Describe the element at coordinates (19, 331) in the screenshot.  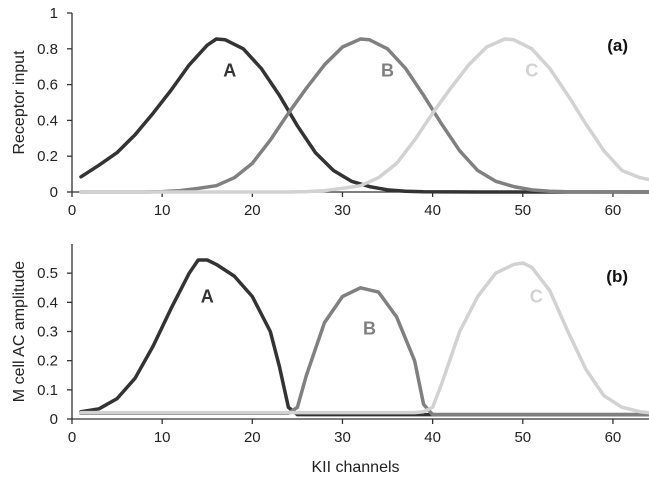
I see `panel-2-y-axis-label: M cell AC amplitude` at that location.